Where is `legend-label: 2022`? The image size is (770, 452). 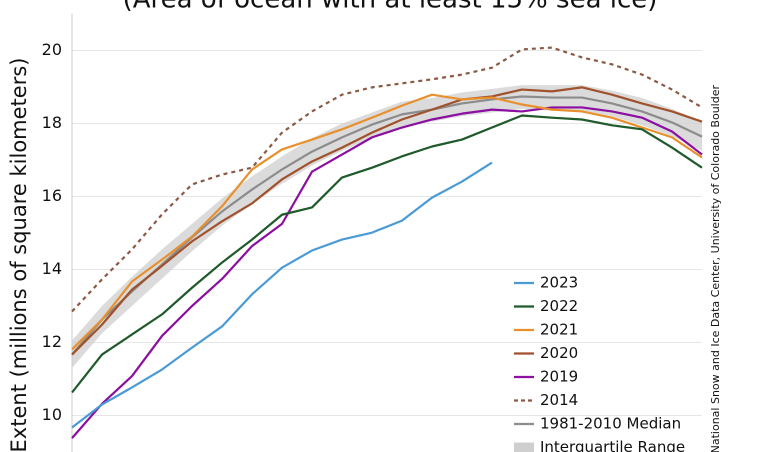 legend-label: 2022 is located at coordinates (559, 306).